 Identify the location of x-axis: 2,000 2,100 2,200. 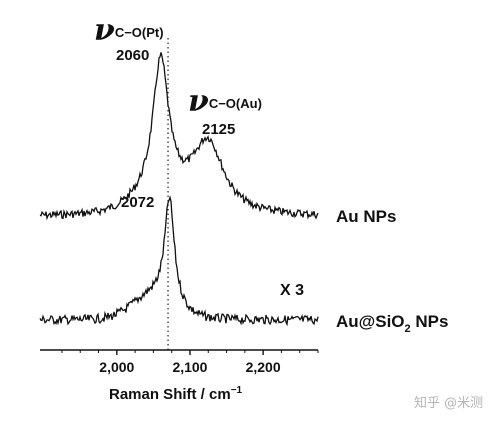
(179, 362).